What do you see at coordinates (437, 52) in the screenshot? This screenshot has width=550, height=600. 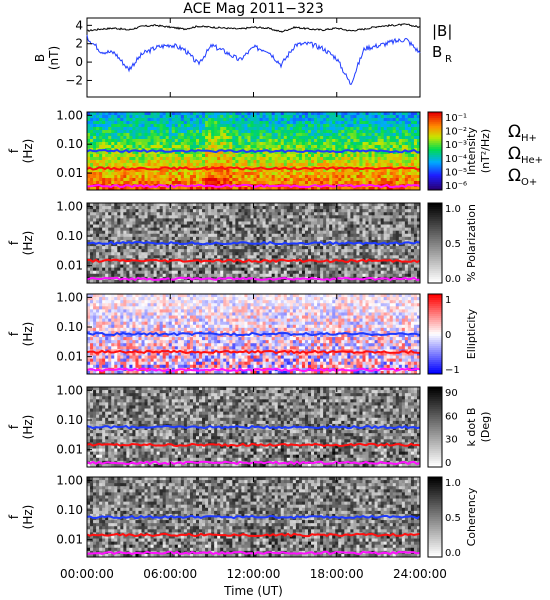 I see `legend-br: B` at bounding box center [437, 52].